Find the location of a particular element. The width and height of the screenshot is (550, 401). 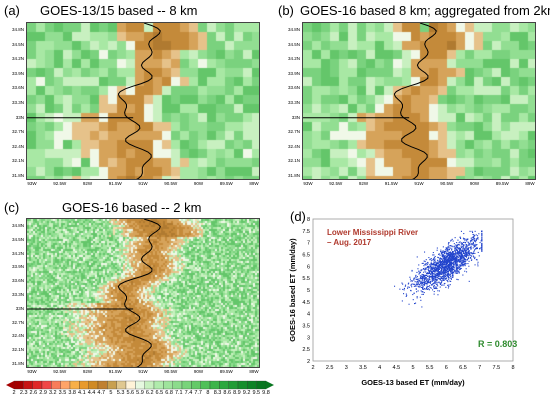

colorbar-label: 8 is located at coordinates (208, 393).